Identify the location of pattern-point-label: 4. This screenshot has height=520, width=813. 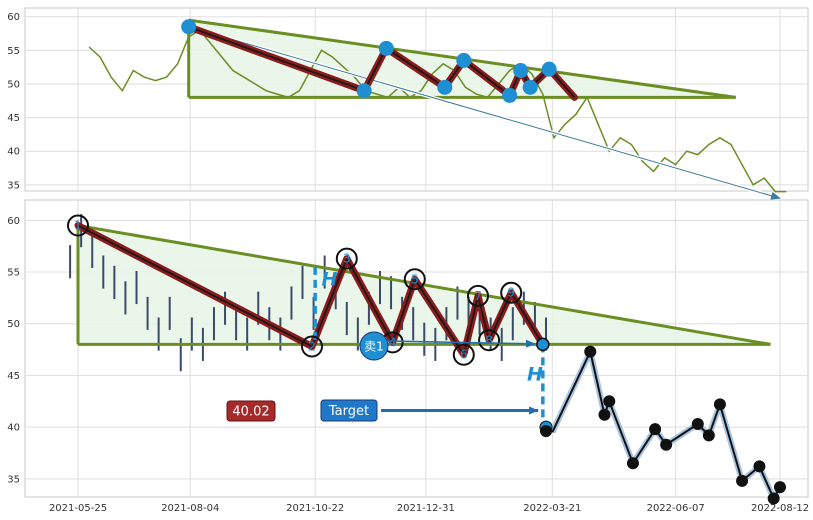
(393, 342).